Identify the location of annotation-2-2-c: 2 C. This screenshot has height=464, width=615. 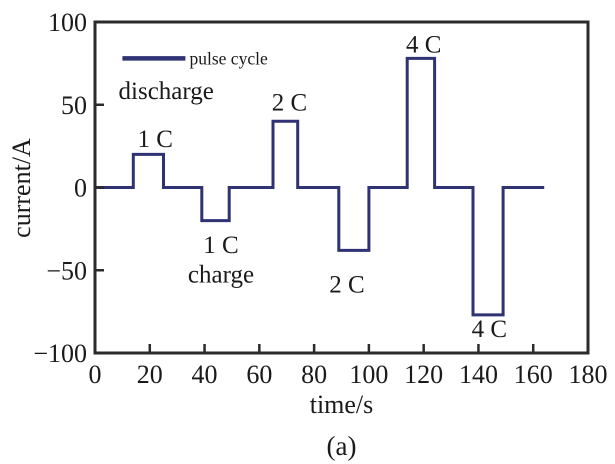
(289, 102).